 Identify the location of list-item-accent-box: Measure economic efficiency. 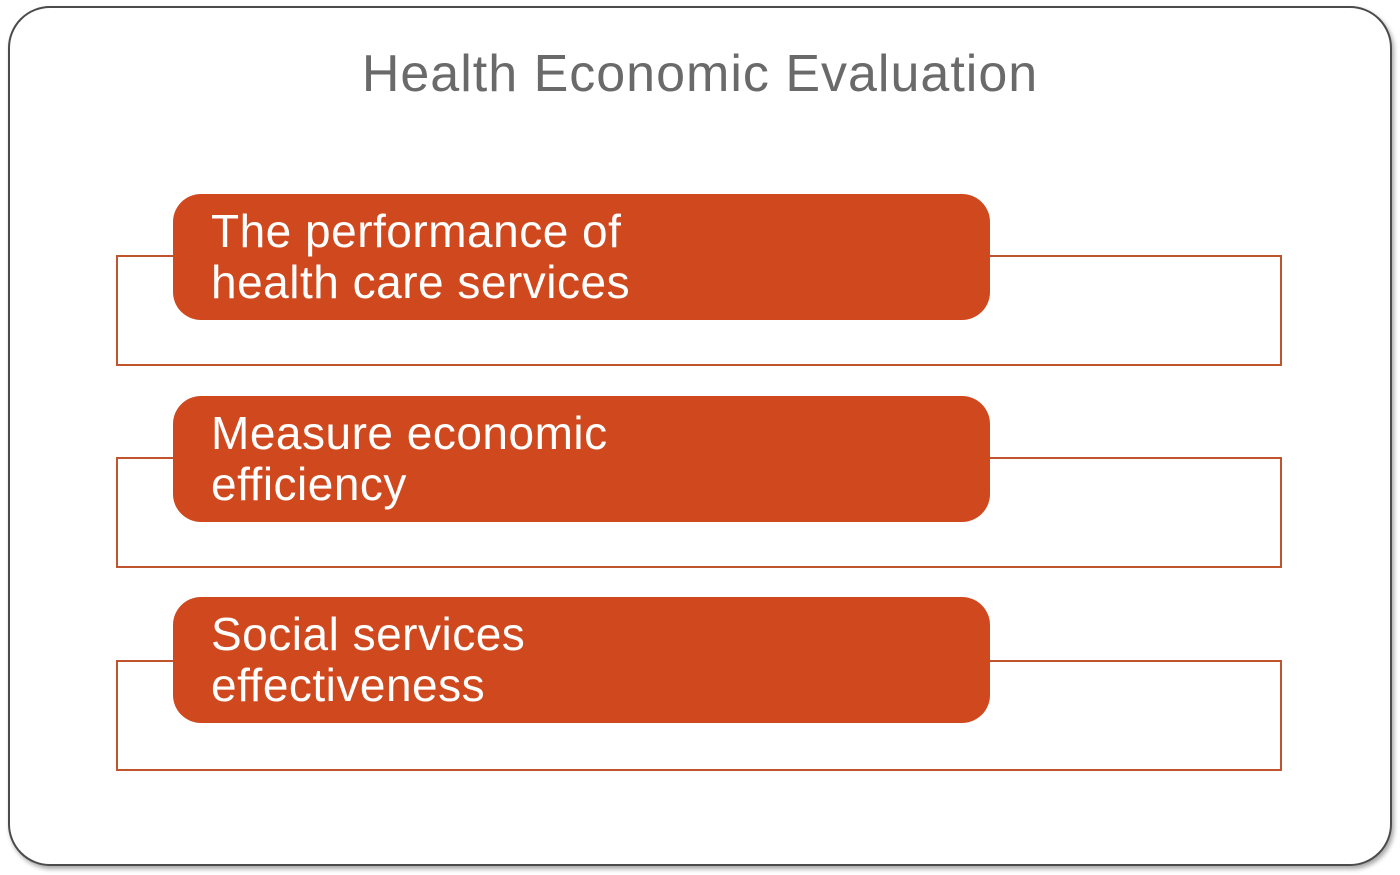
(581, 459).